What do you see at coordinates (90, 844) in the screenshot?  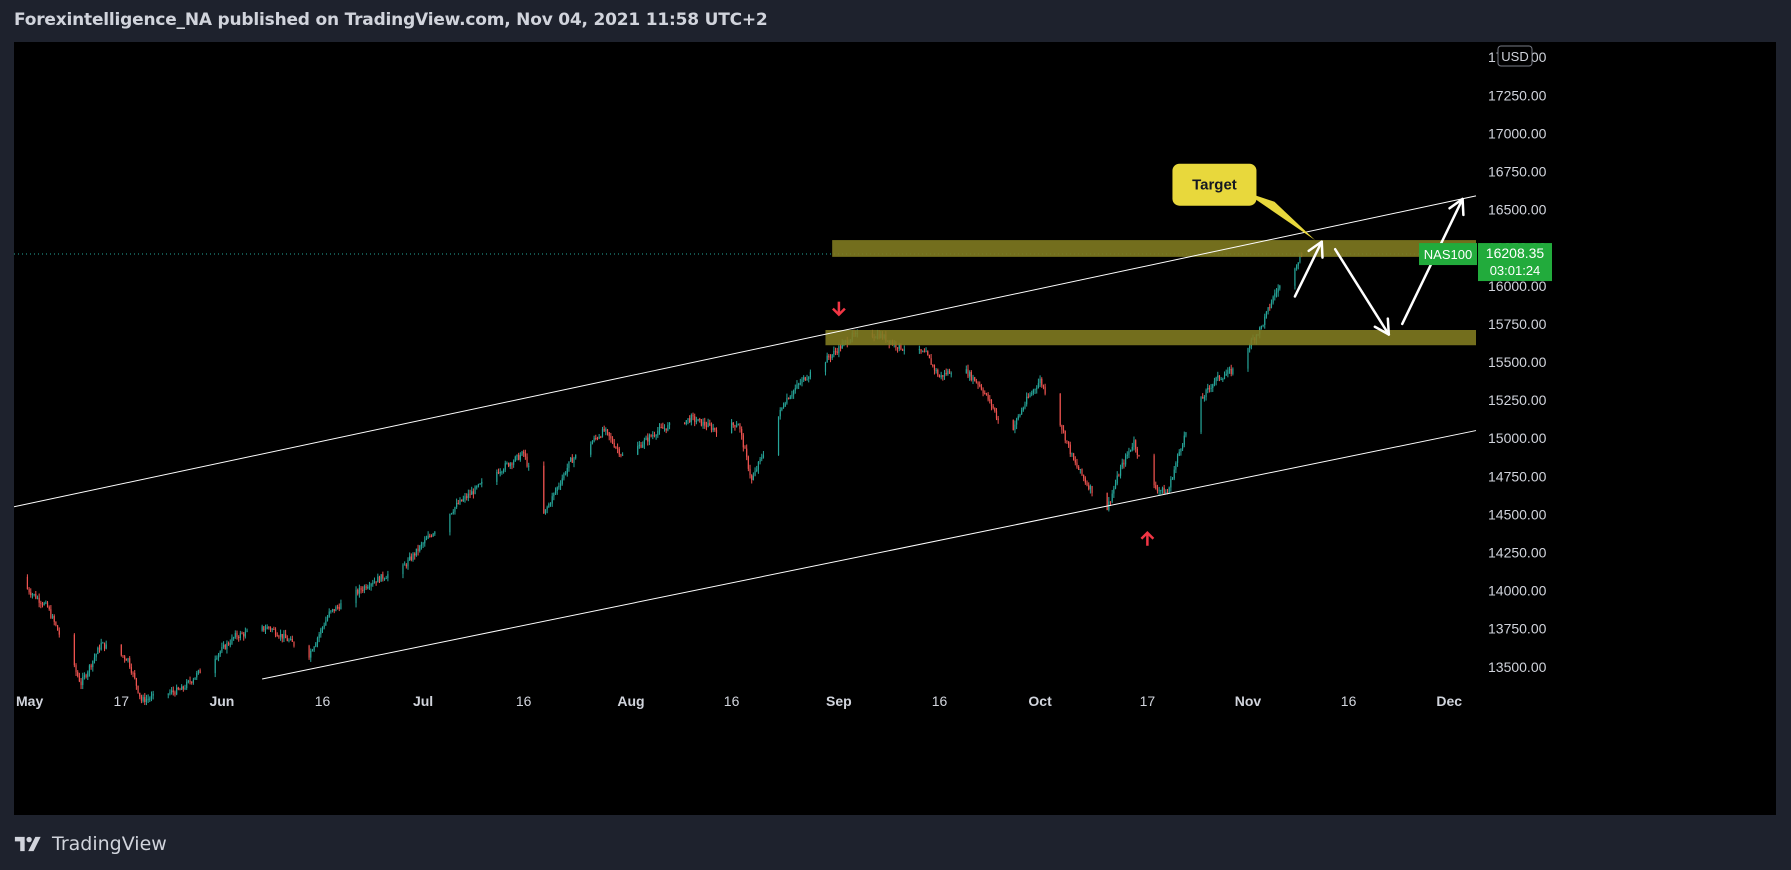 I see `footer: TradingView` at bounding box center [90, 844].